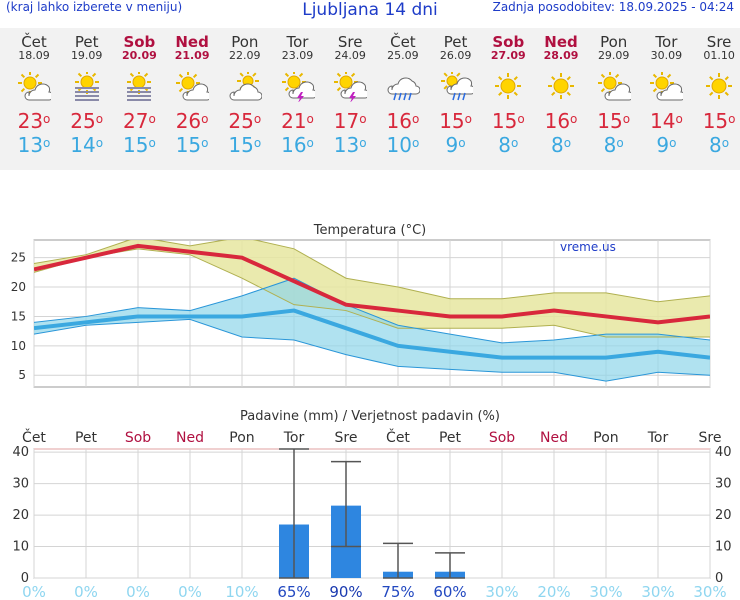 This screenshot has width=740, height=600. What do you see at coordinates (241, 591) in the screenshot?
I see `precip-probability: 10%` at bounding box center [241, 591].